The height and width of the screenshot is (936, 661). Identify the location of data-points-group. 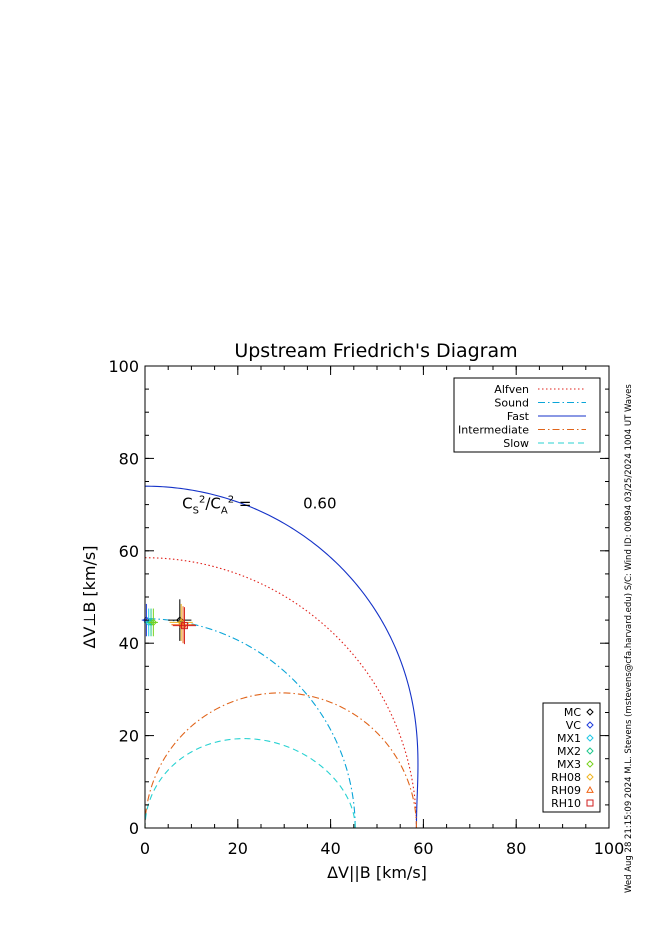
(169, 622).